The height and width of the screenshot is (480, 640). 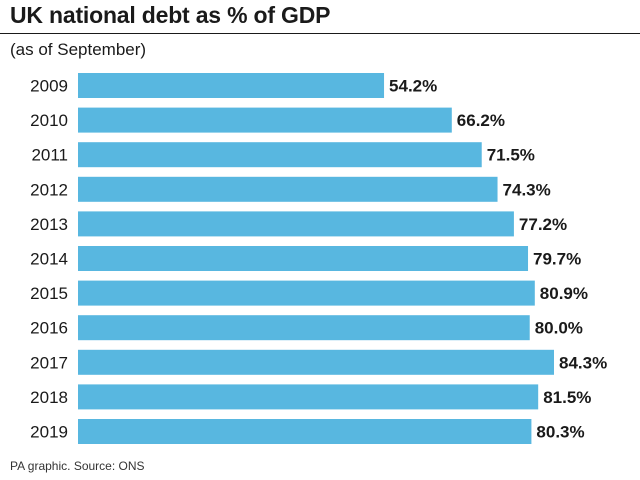 I want to click on source-credit: PA graphic. Source: ONS, so click(x=77, y=466).